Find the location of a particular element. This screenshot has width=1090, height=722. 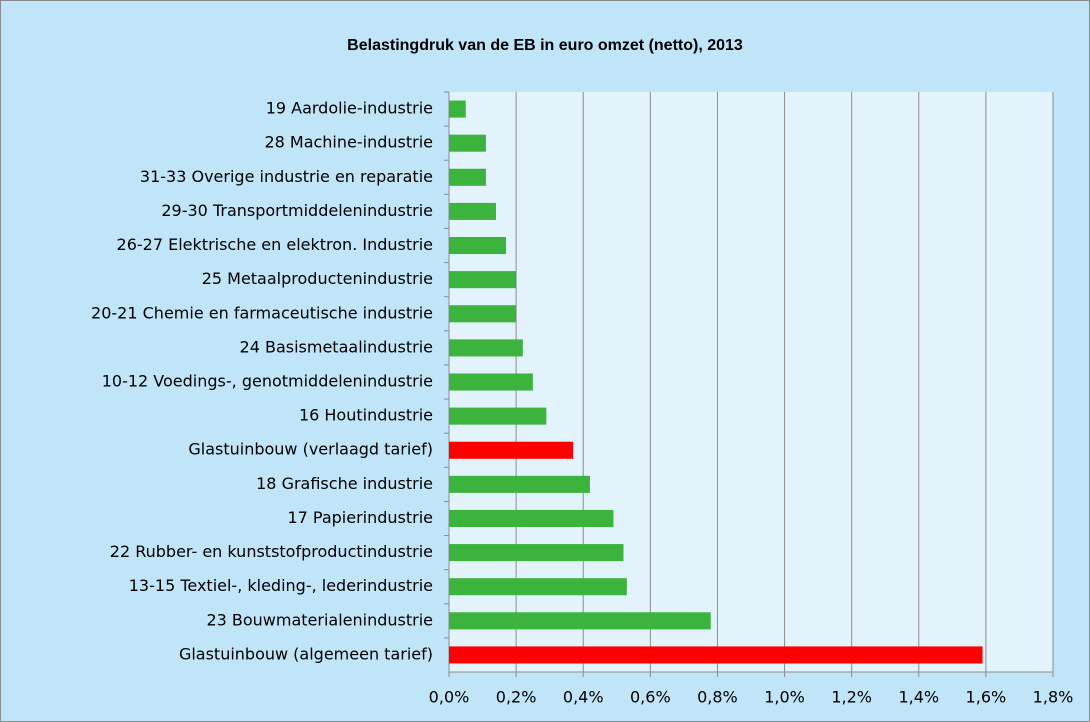

y-tick-label: 20-21 Chemie en farmaceutische industrie is located at coordinates (262, 312).